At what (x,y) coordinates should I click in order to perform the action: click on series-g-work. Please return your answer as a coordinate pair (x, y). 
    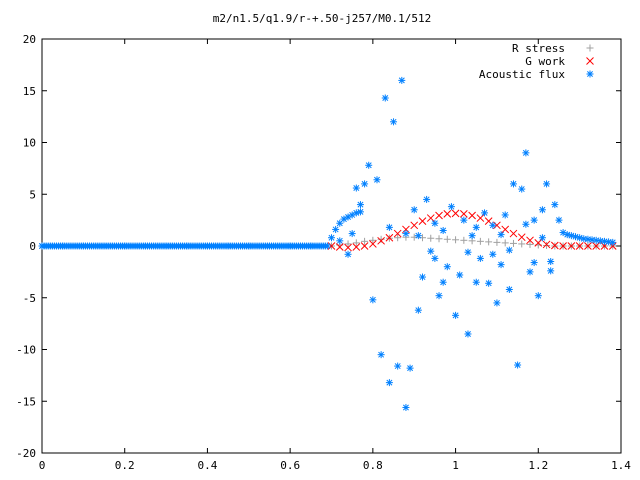
    Looking at the image, I should click on (472, 230).